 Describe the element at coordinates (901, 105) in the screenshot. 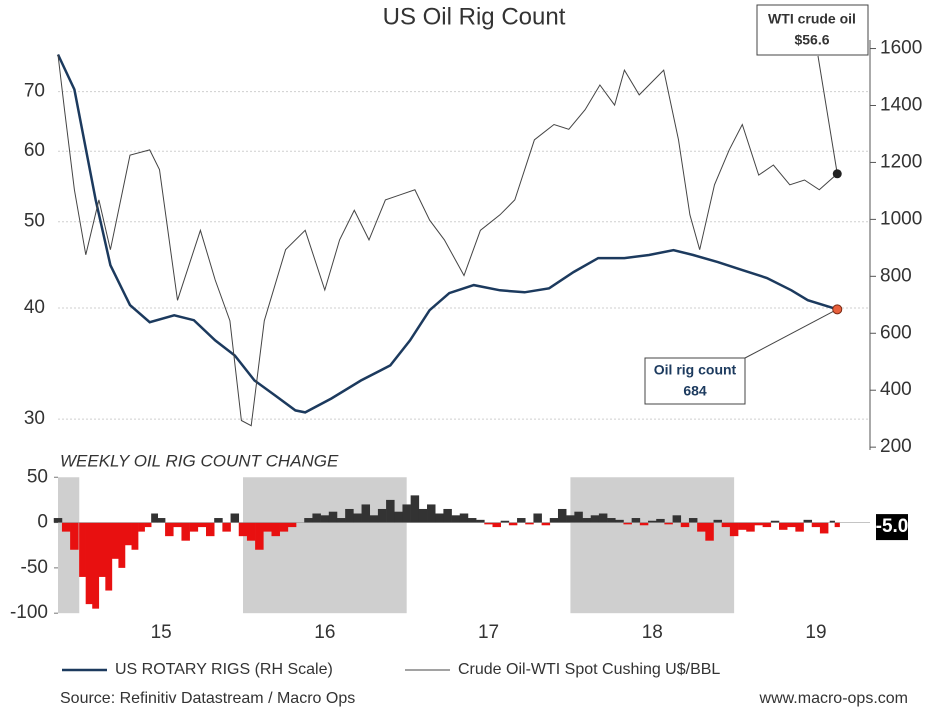

I see `y2-tick-label: 1400` at that location.